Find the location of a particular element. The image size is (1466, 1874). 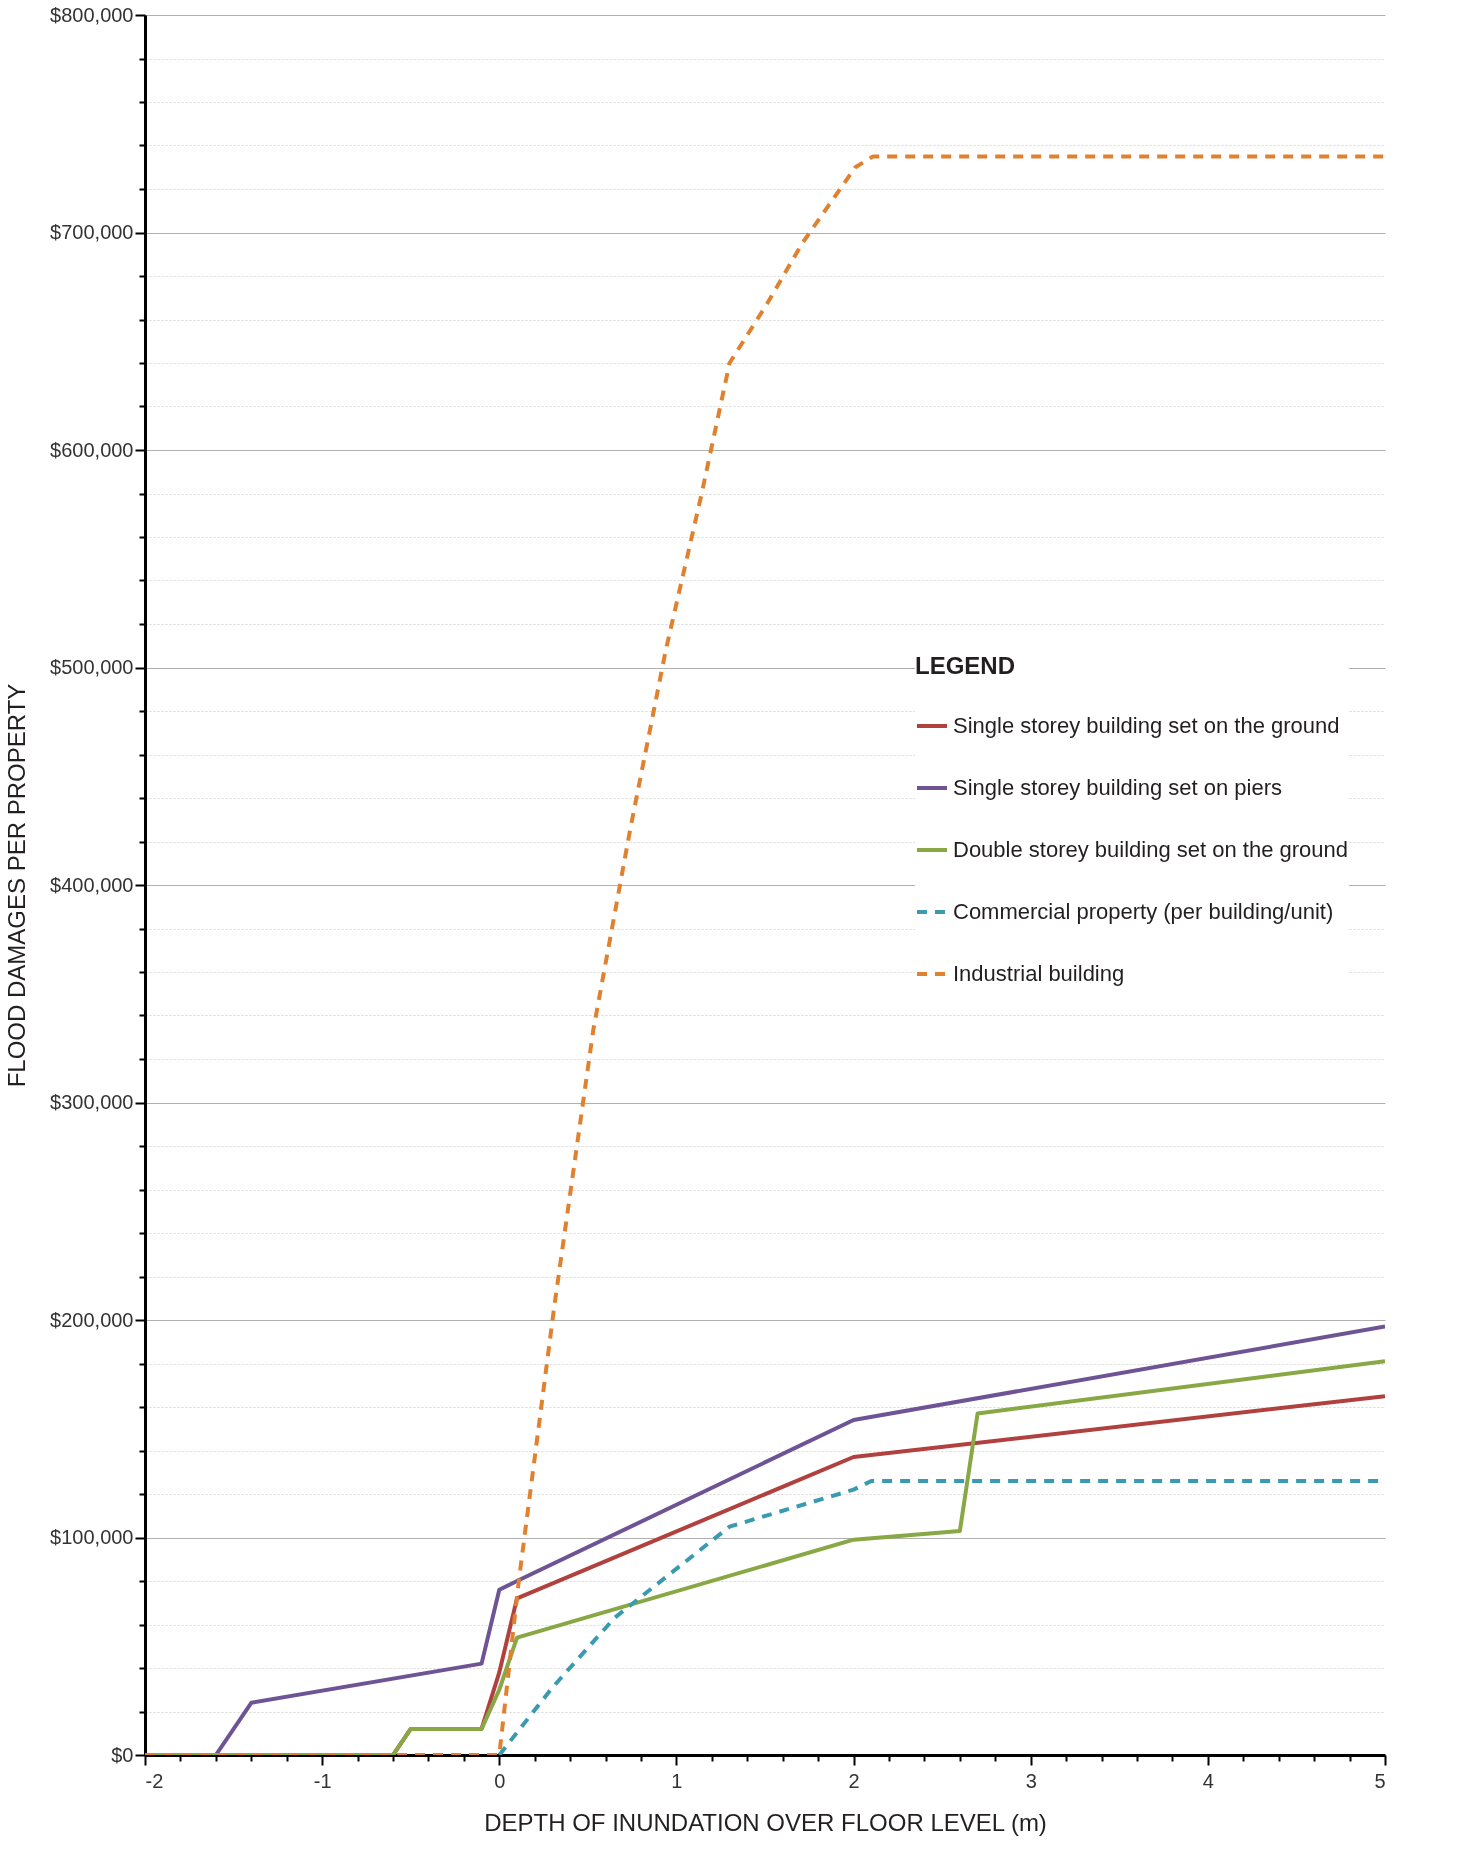

x-tick-label: 2 is located at coordinates (854, 1780).